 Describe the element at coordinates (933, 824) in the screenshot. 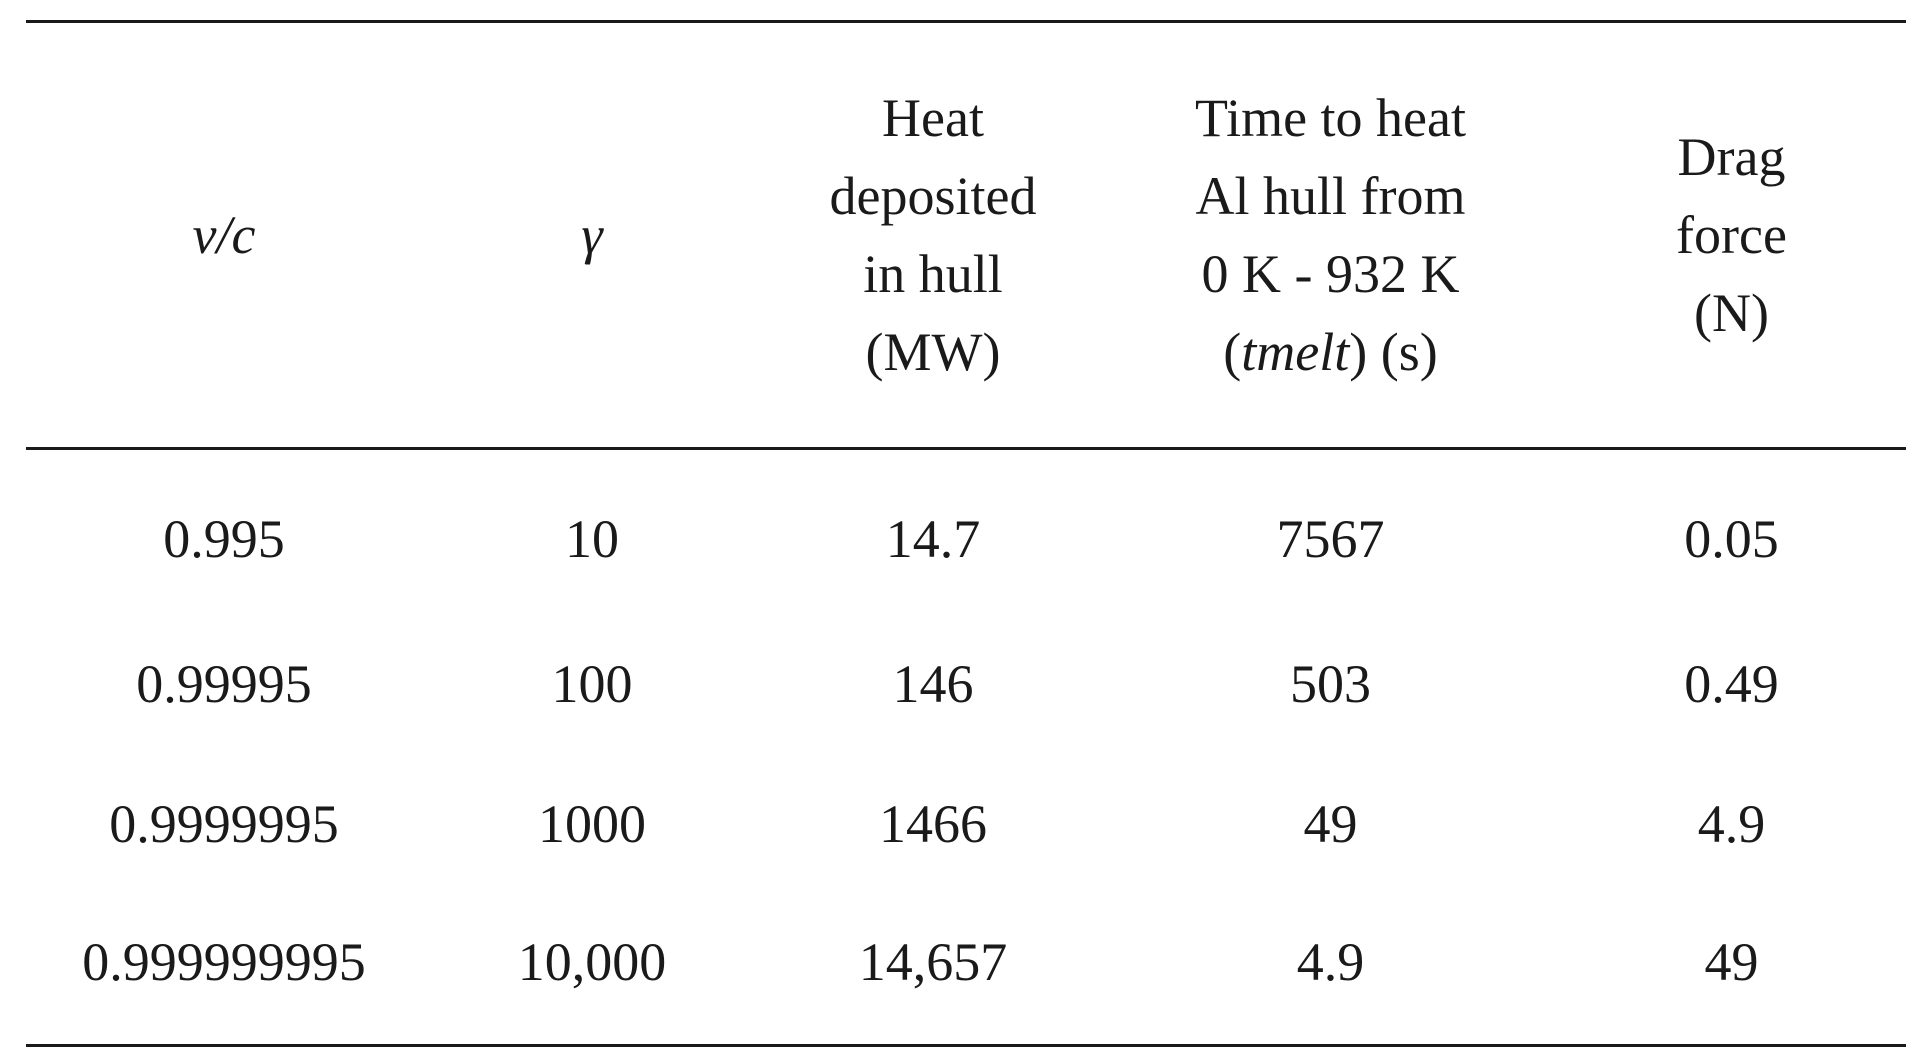

I see `cell-heat: 1466` at that location.